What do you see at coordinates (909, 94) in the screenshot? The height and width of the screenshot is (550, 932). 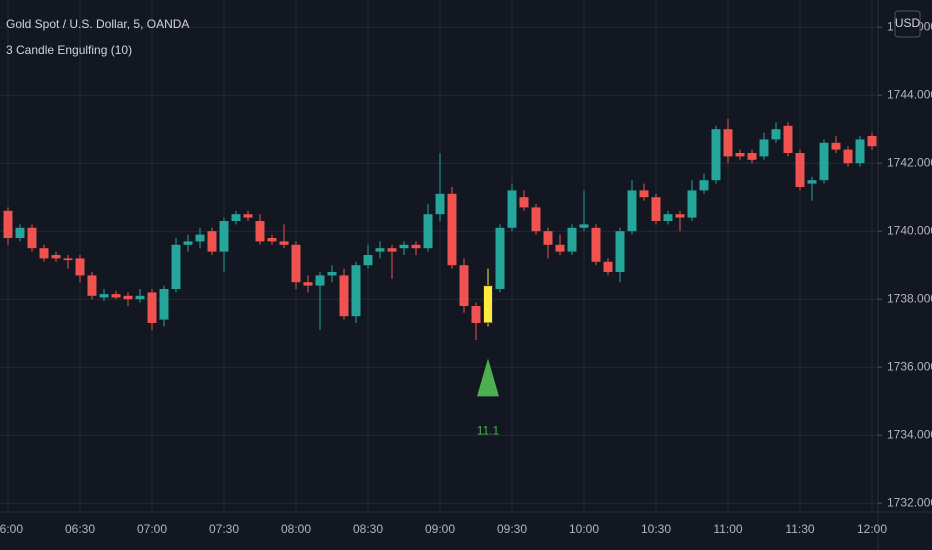 I see `y-tick-label: 1744.000` at bounding box center [909, 94].